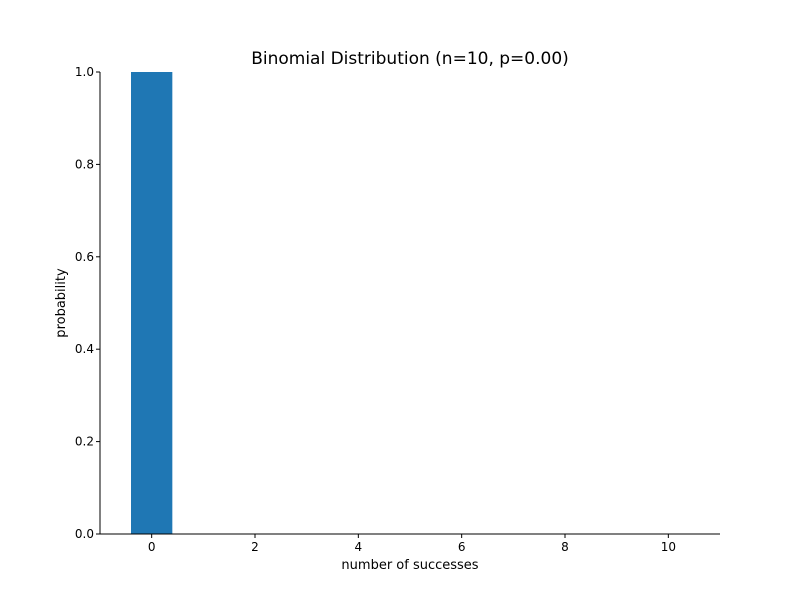  I want to click on y-tick-label: 0.2, so click(84, 442).